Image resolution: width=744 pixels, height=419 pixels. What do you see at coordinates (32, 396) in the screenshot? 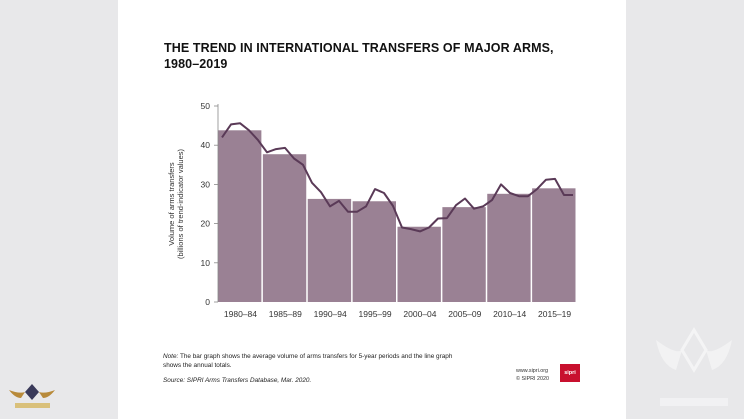
I see `emblem-watermark-left` at bounding box center [32, 396].